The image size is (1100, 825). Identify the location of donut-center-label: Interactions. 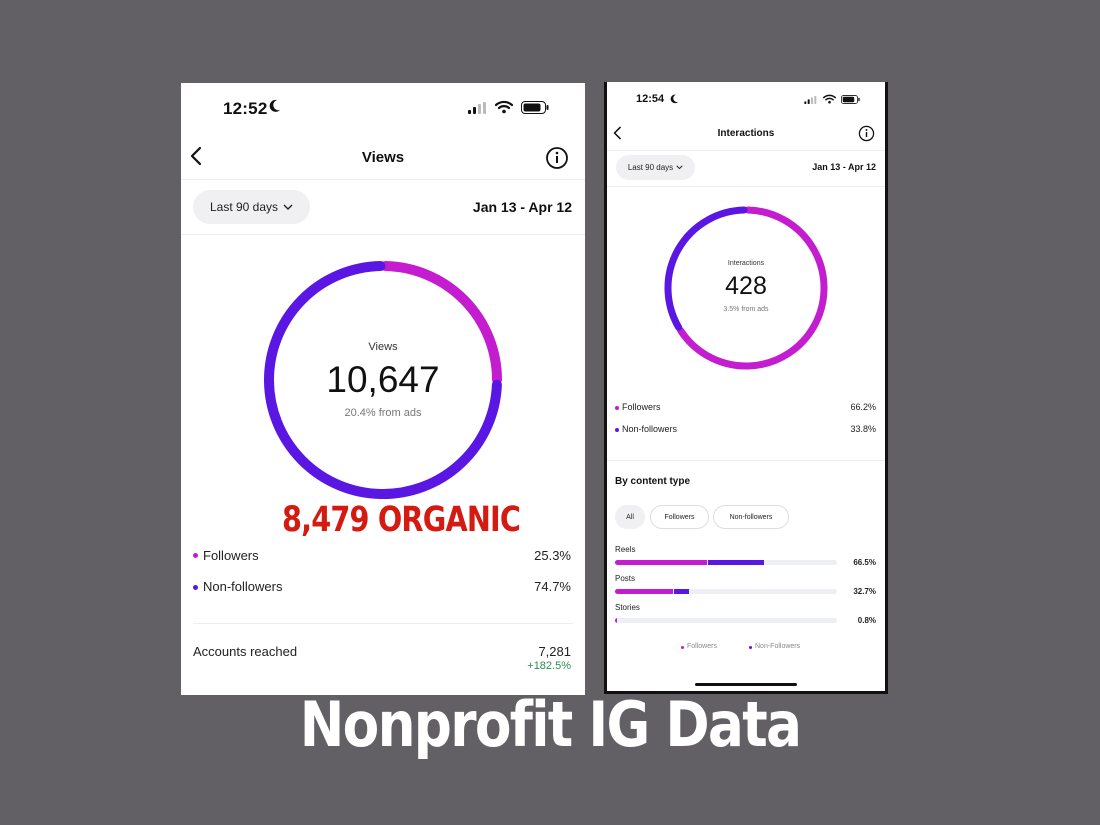
(746, 263).